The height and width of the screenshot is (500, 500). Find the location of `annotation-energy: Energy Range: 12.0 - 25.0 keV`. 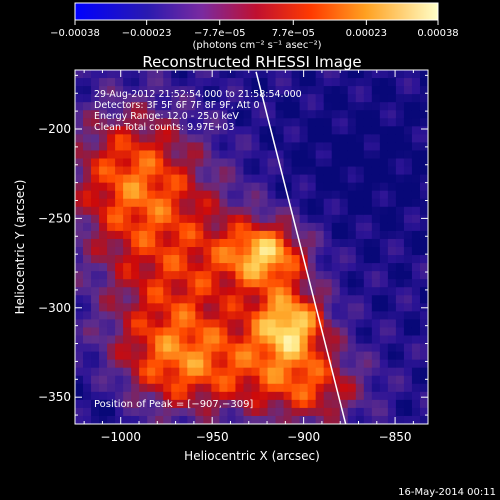

annotation-energy: Energy Range: 12.0 - 25.0 keV is located at coordinates (166, 116).